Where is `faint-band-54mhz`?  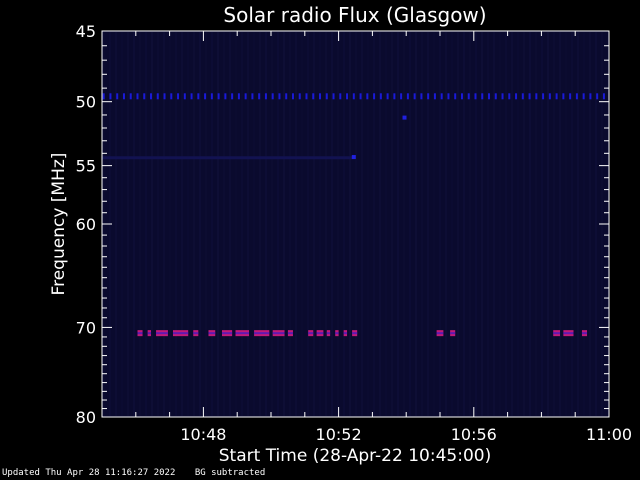 faint-band-54mhz is located at coordinates (229, 158).